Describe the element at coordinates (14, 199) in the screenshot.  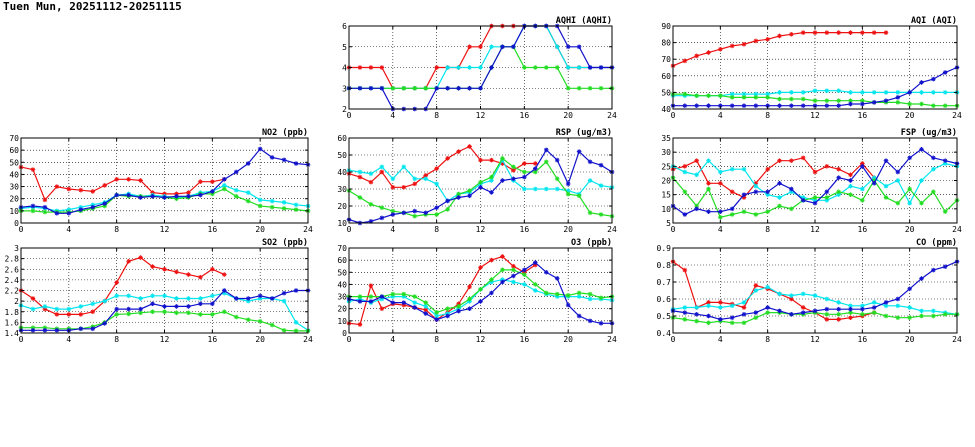
I see `y-tick-label: 20` at that location.